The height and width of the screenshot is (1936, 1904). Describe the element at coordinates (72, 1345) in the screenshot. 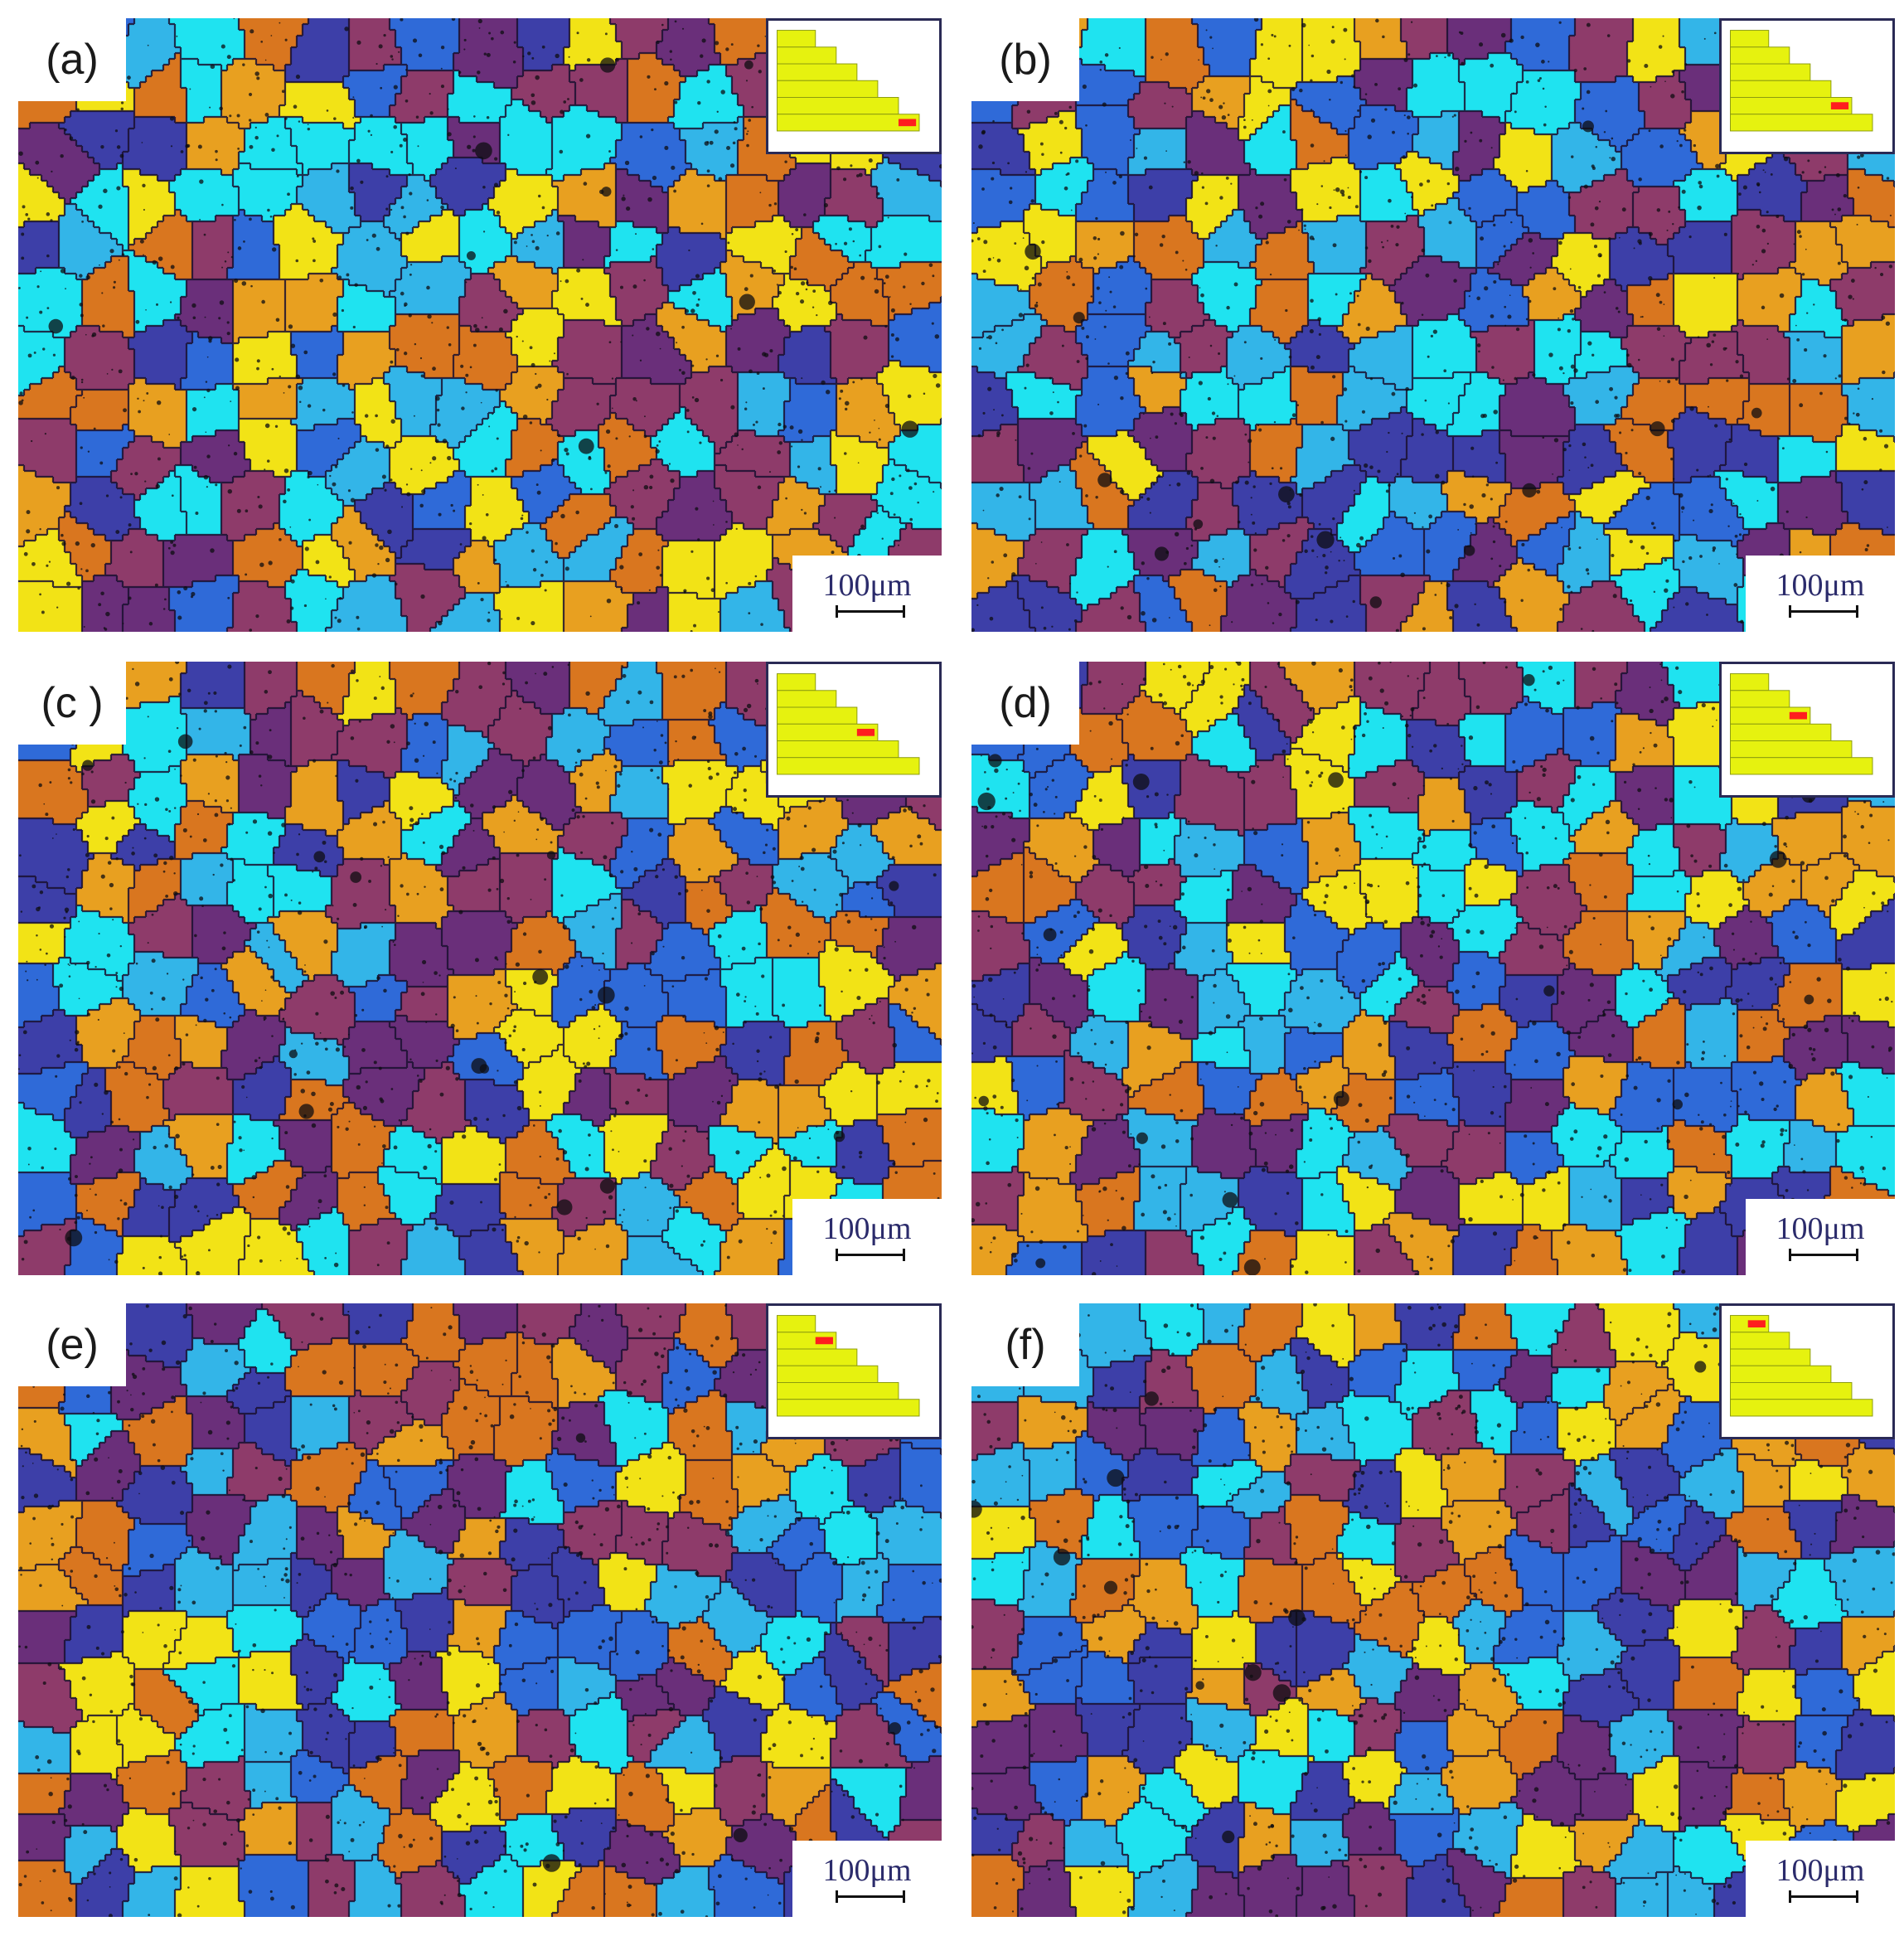

I see `panel-label: (e)` at that location.